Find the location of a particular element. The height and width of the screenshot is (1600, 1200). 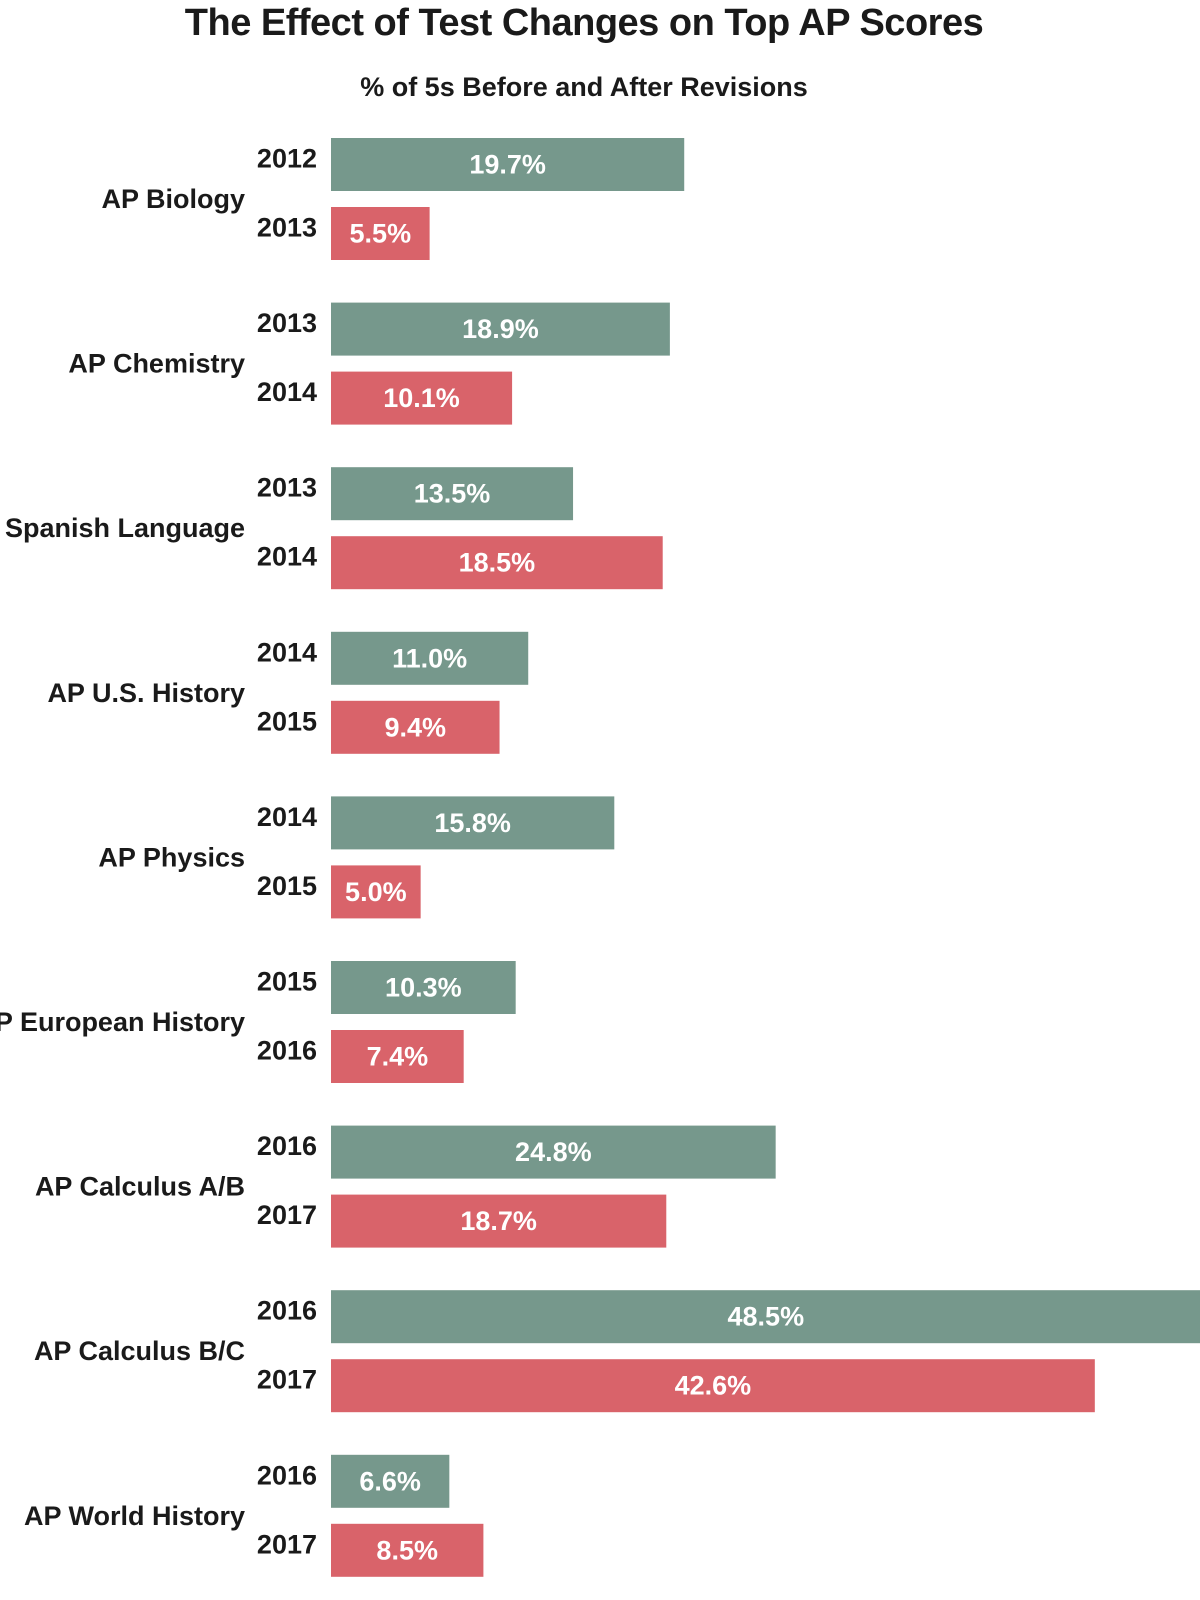

value-label: 5.5% is located at coordinates (381, 234).